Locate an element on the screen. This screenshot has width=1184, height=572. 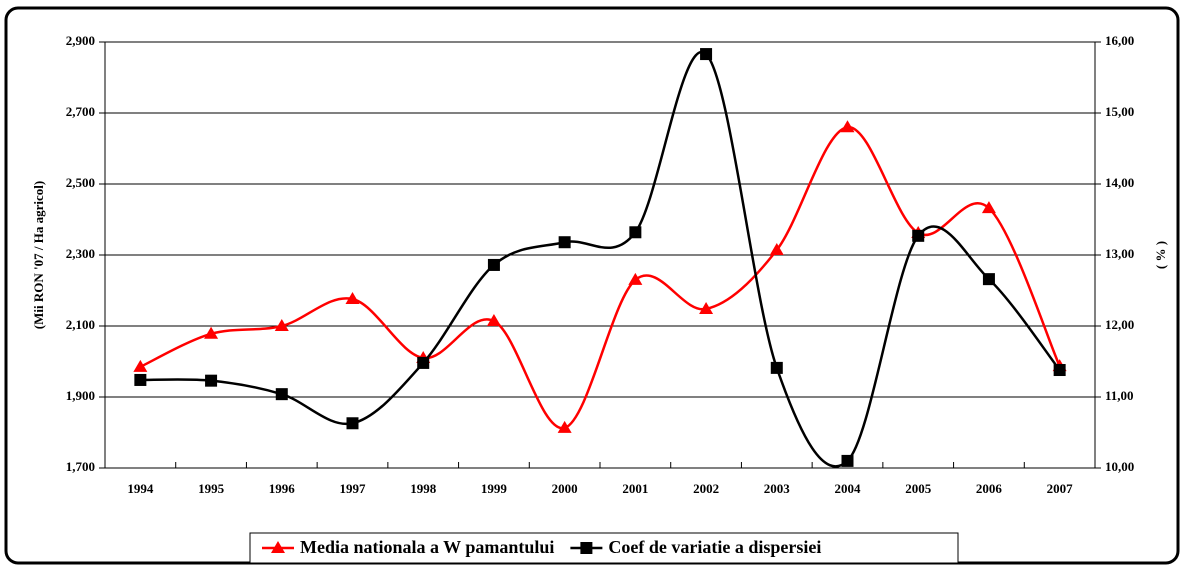
x-tick-label: 2000 is located at coordinates (565, 488).